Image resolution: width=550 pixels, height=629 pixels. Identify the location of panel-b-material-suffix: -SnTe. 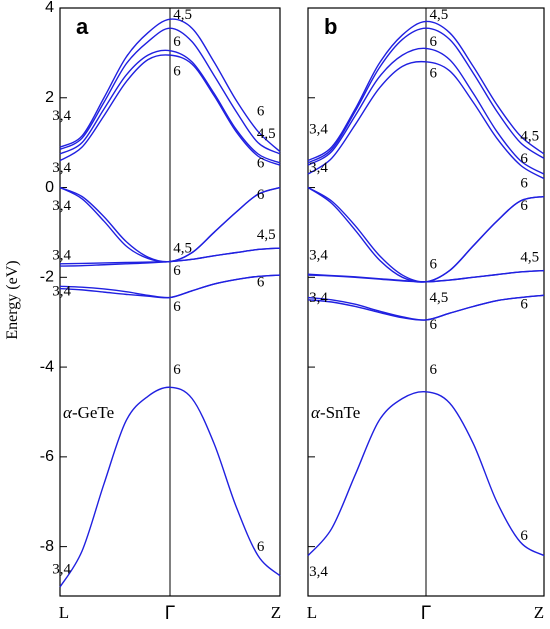
(340, 412).